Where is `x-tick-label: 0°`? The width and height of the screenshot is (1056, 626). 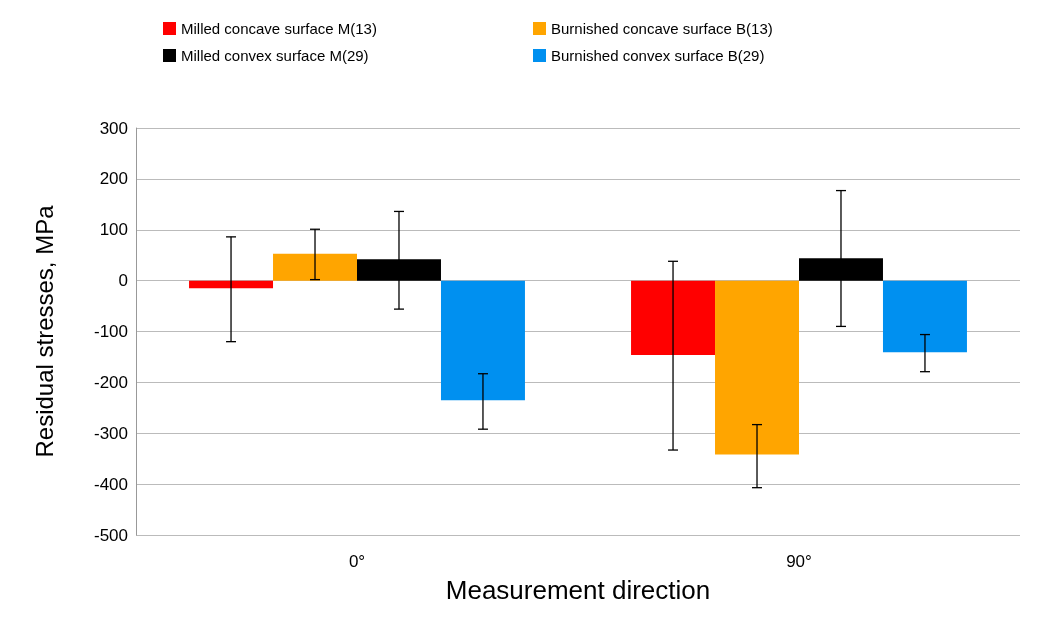 x-tick-label: 0° is located at coordinates (357, 561).